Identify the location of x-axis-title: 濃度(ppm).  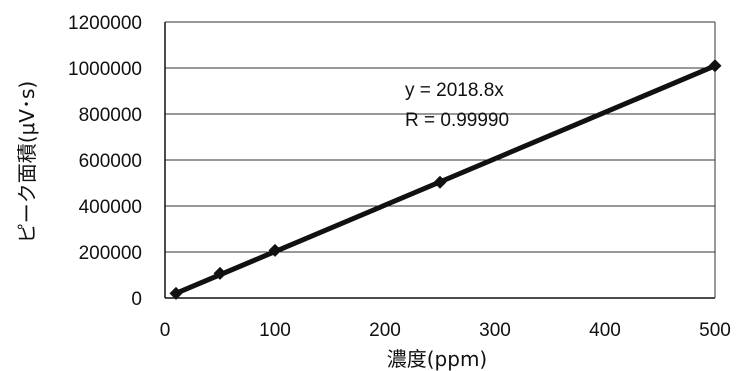
(437, 359).